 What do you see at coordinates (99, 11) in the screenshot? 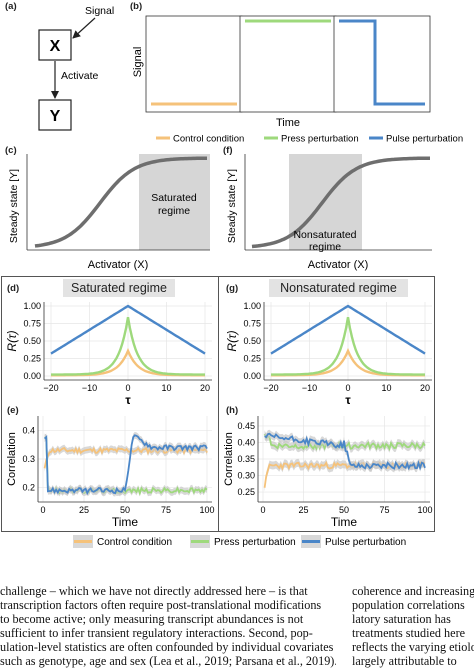
I see `signal-label: Signal` at bounding box center [99, 11].